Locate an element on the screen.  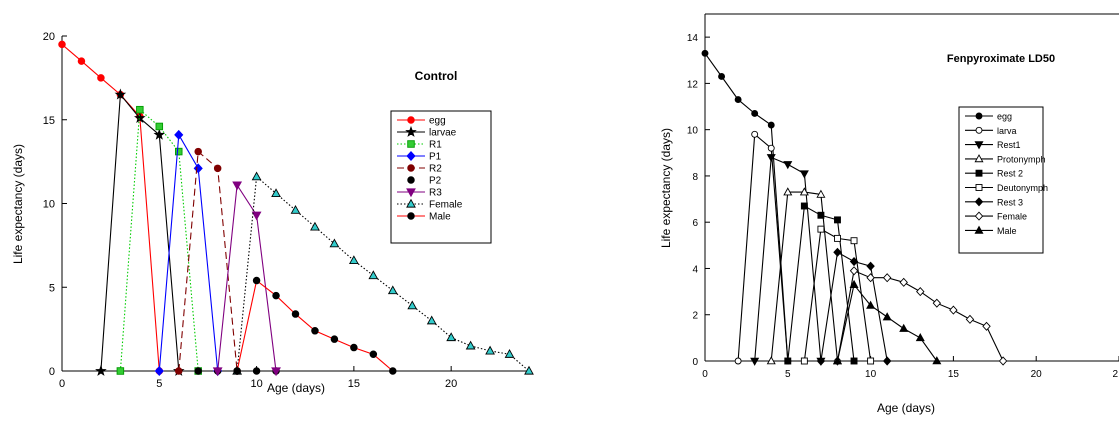
y-tick-label: 0 is located at coordinates (52, 372).